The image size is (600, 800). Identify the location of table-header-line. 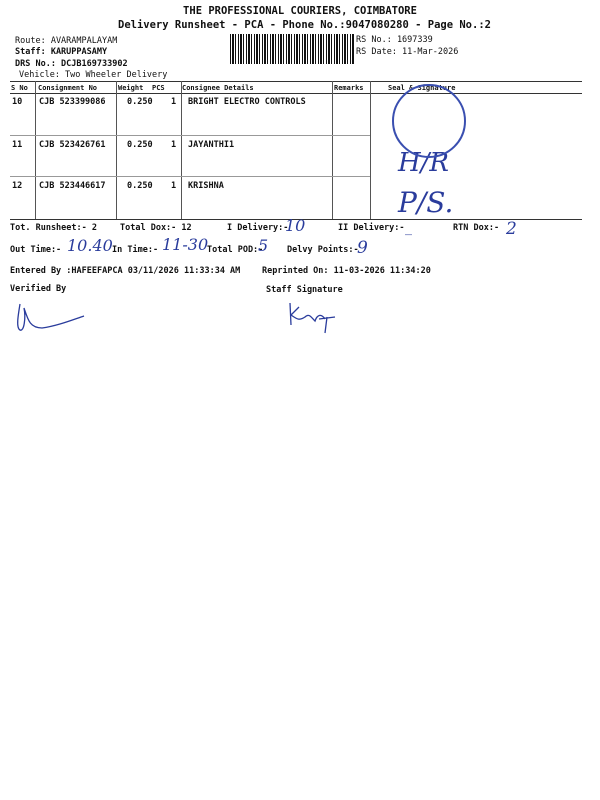
(296, 93).